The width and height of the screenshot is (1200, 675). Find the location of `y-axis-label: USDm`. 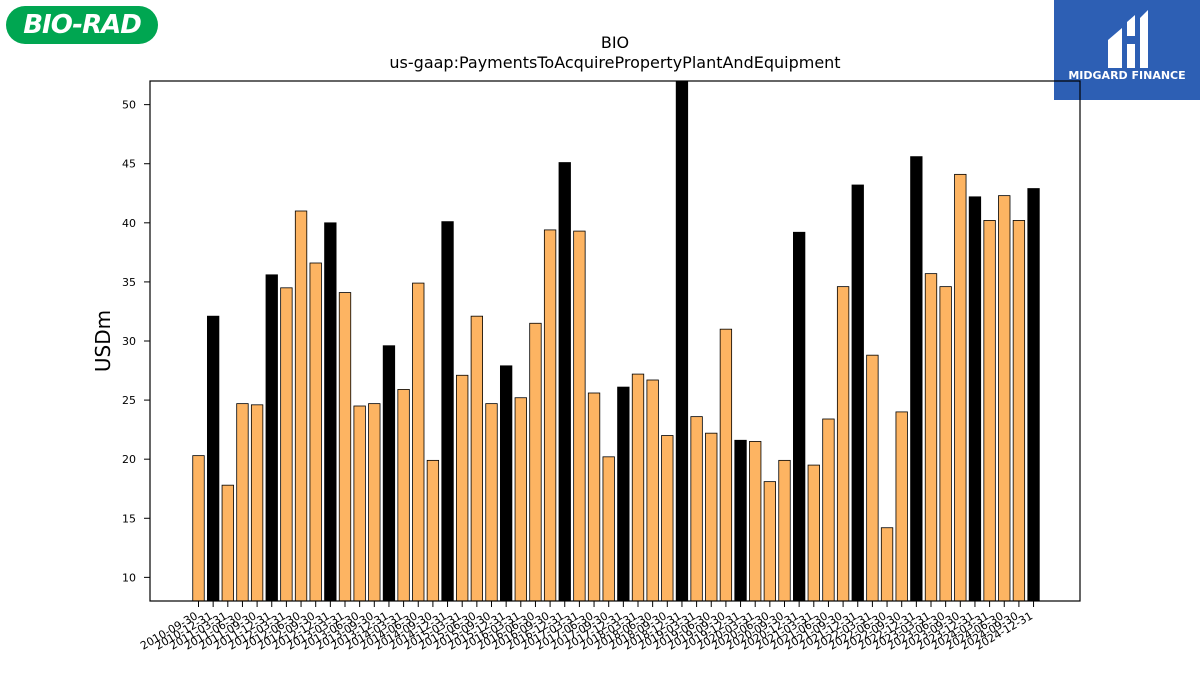

y-axis-label: USDm is located at coordinates (103, 341).